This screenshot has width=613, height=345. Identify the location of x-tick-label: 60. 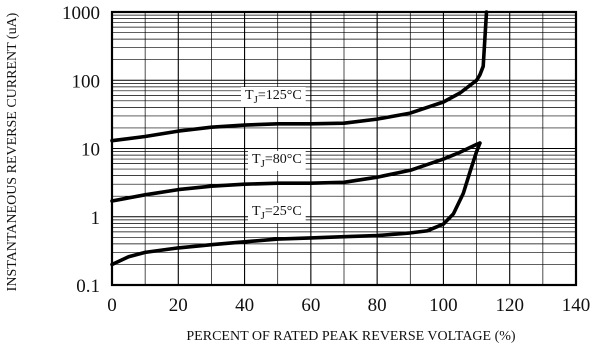
(310, 305).